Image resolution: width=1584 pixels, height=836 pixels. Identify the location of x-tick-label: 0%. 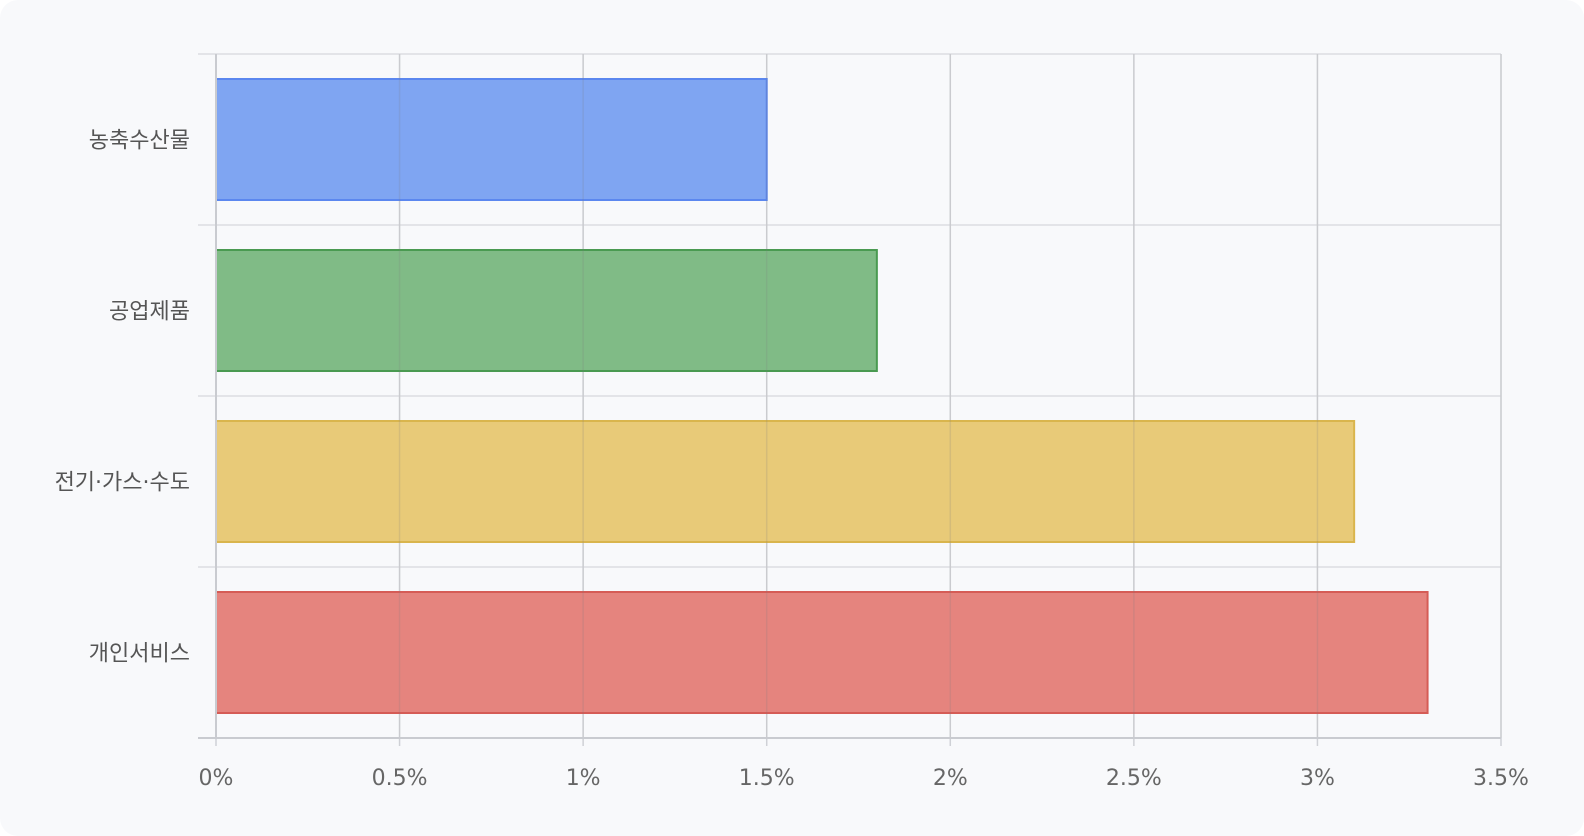
(216, 778).